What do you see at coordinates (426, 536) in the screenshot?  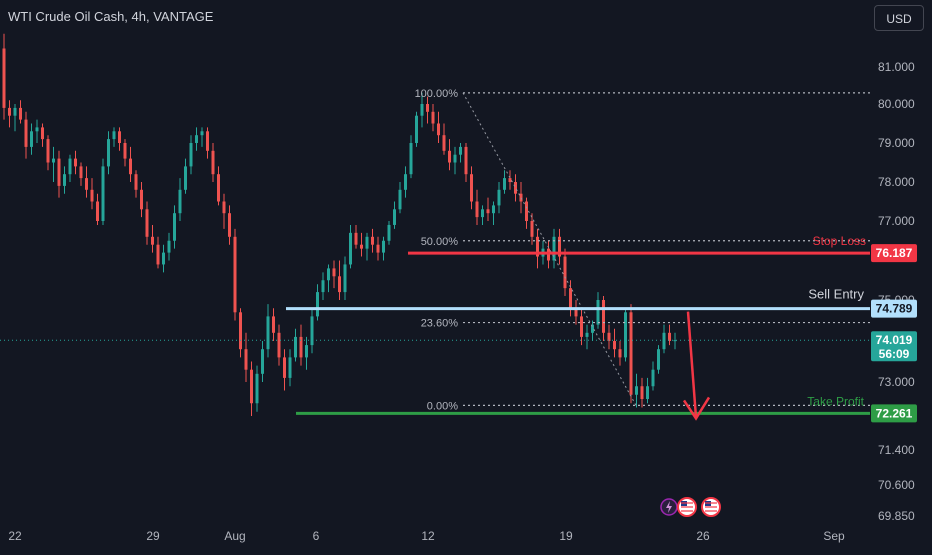 I see `time-axis: 22 29 Aug 6 12 19 26 Sep` at bounding box center [426, 536].